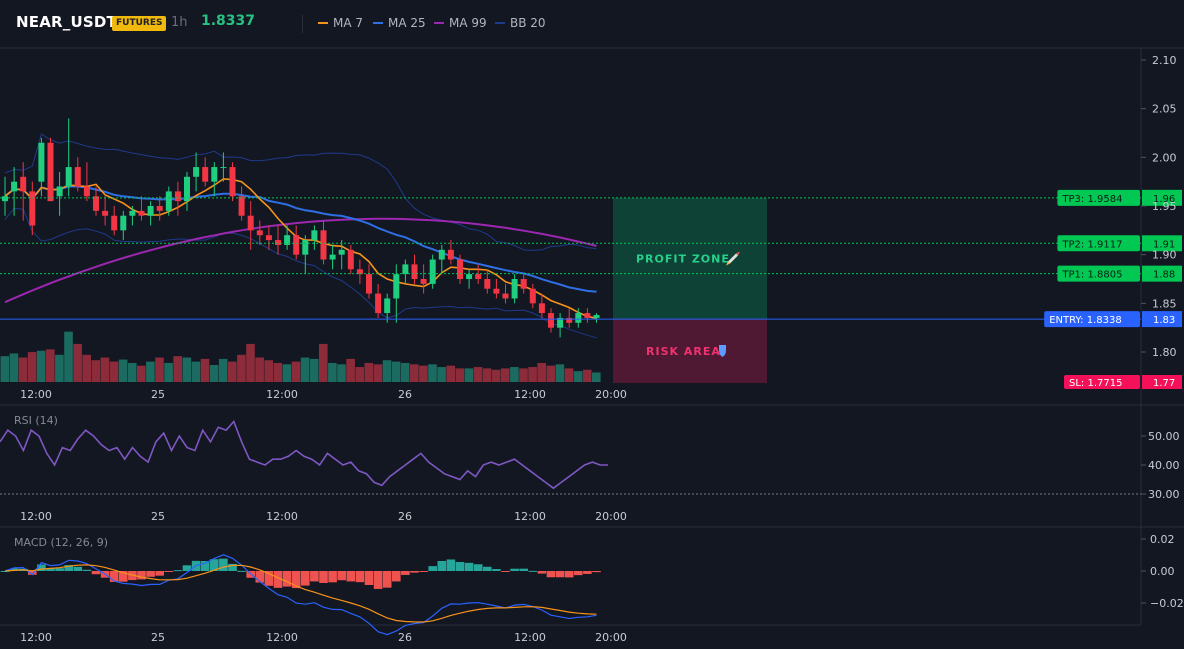 The image size is (1184, 649). I want to click on time-tick-label: 20:00, so click(611, 637).